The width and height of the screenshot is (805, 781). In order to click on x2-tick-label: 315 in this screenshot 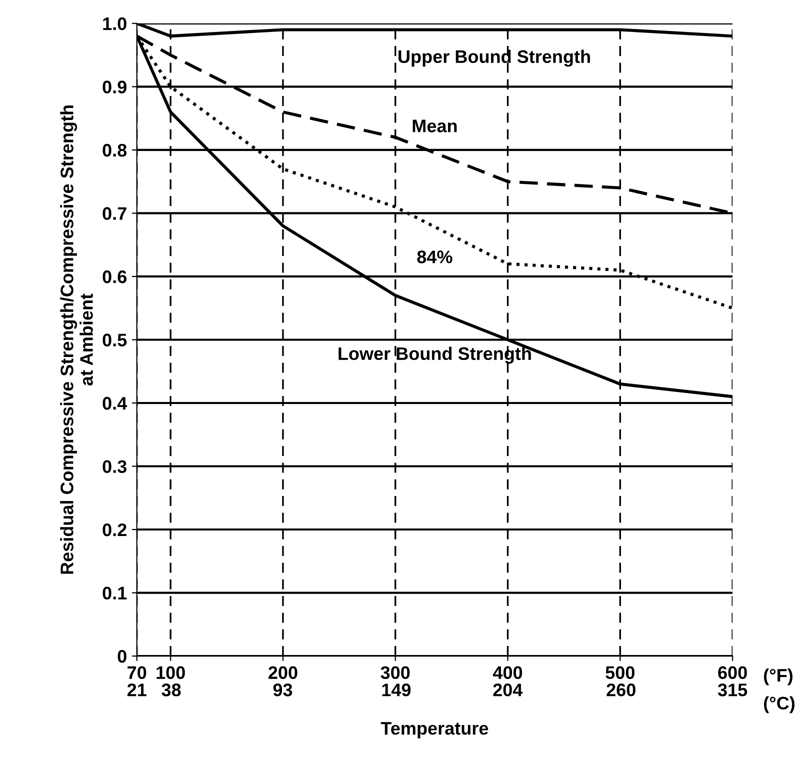, I will do `click(733, 690)`.